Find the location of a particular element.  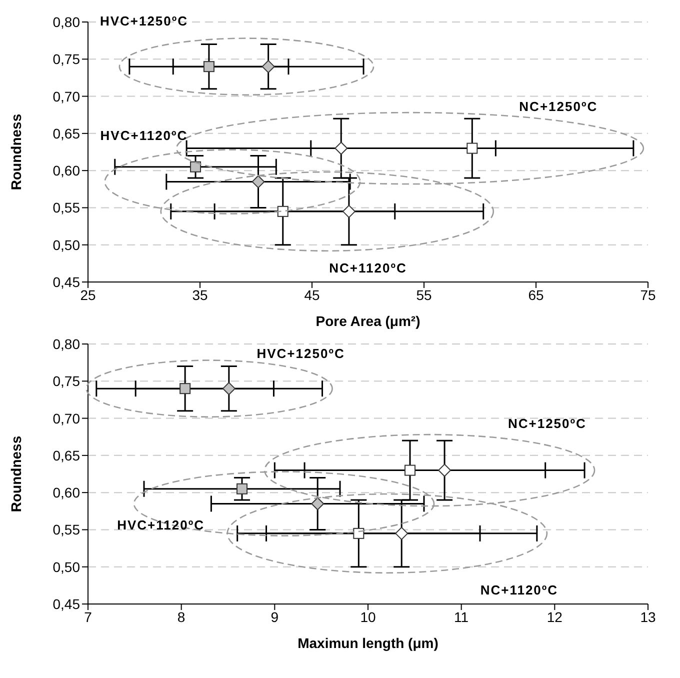

x-tick-label: 25 is located at coordinates (88, 294).